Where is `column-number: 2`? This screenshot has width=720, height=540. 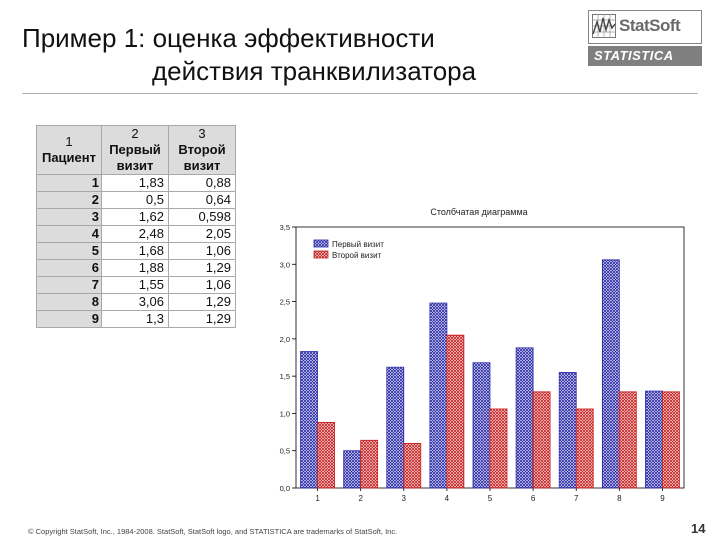 column-number: 2 is located at coordinates (135, 133).